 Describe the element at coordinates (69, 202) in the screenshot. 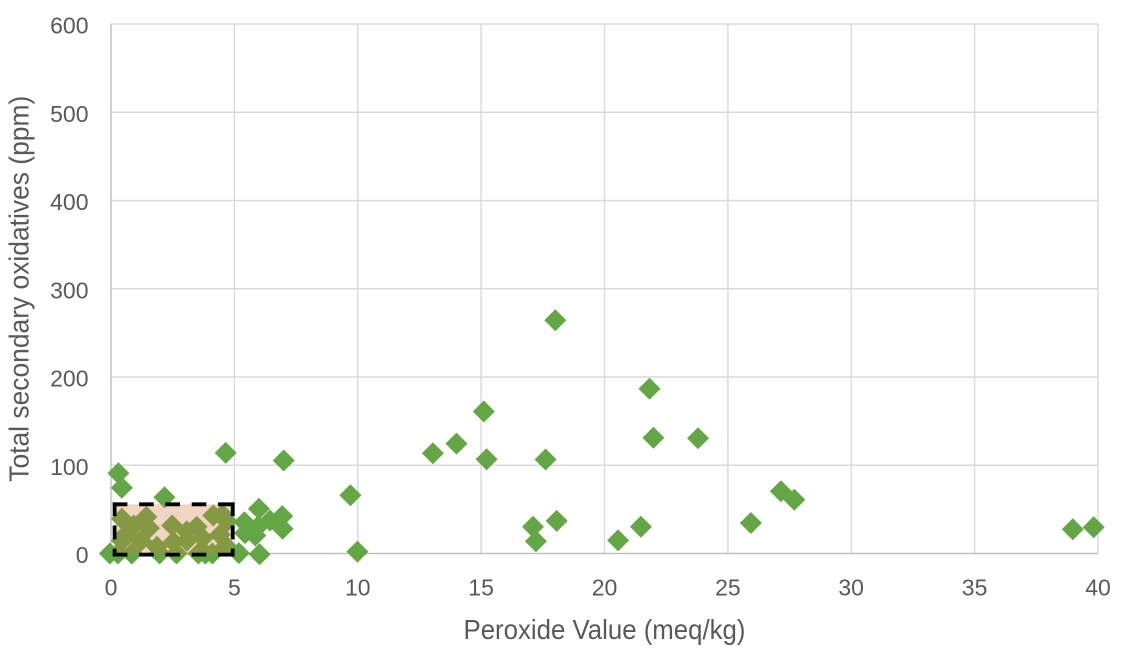

I see `svg-text: 400` at that location.